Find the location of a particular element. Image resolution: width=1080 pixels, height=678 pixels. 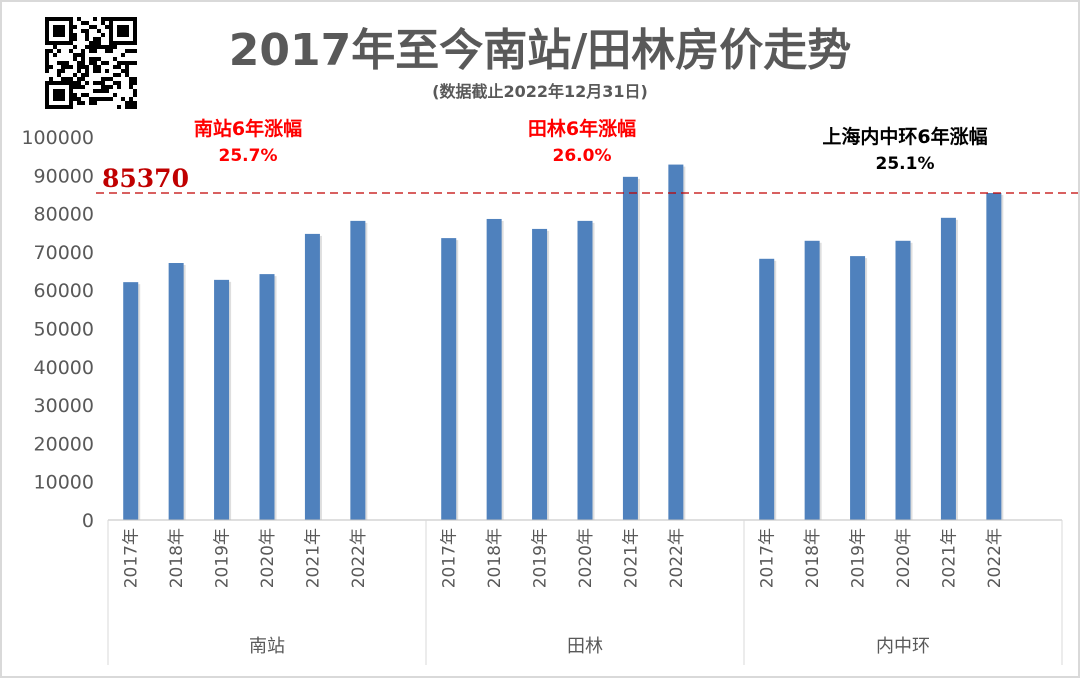

y-tick-label: 30000 is located at coordinates (64, 406).